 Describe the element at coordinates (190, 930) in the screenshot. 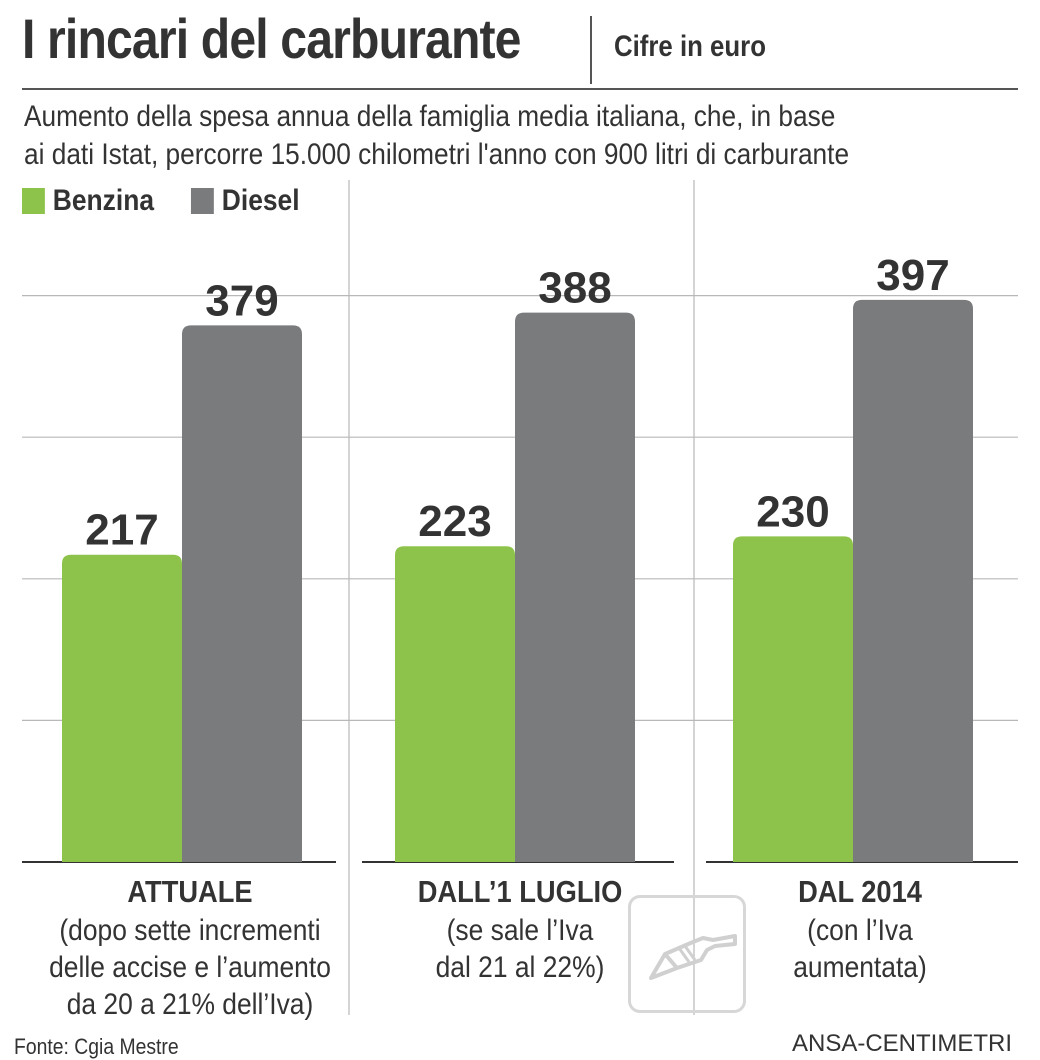

I see `category-desc-line: (dopo sette incrementi` at that location.